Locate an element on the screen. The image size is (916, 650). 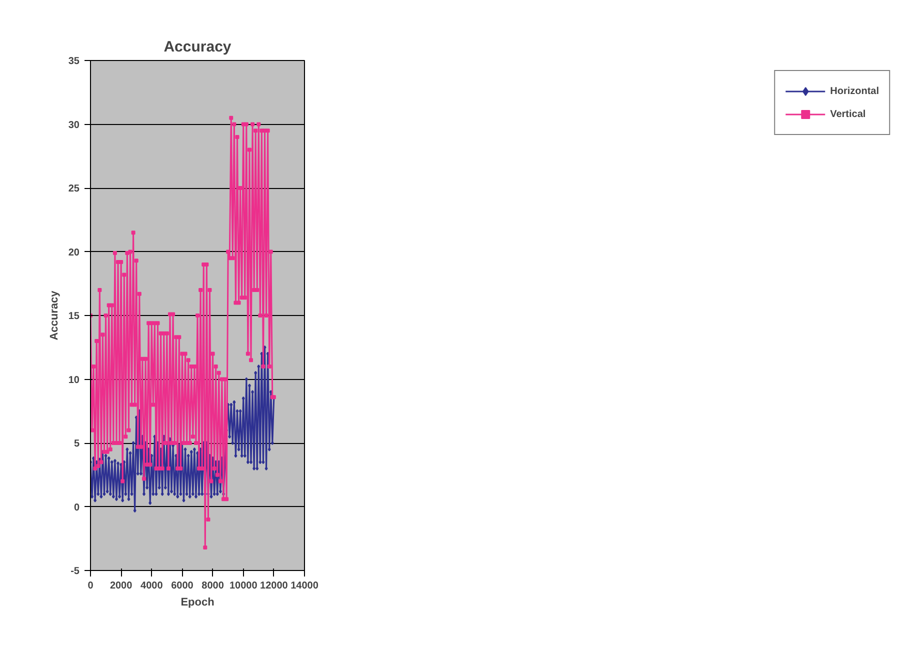
y-tick-label: 20 is located at coordinates (74, 252).